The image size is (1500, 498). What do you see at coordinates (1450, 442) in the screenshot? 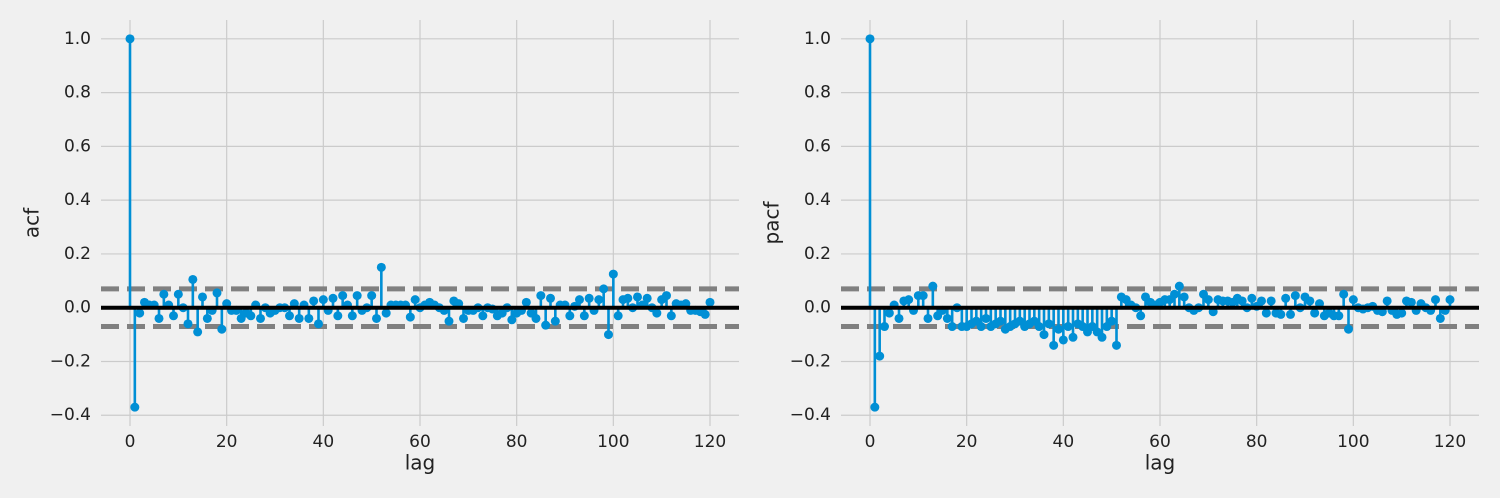
I see `x-tick-label: 120` at bounding box center [1450, 442].